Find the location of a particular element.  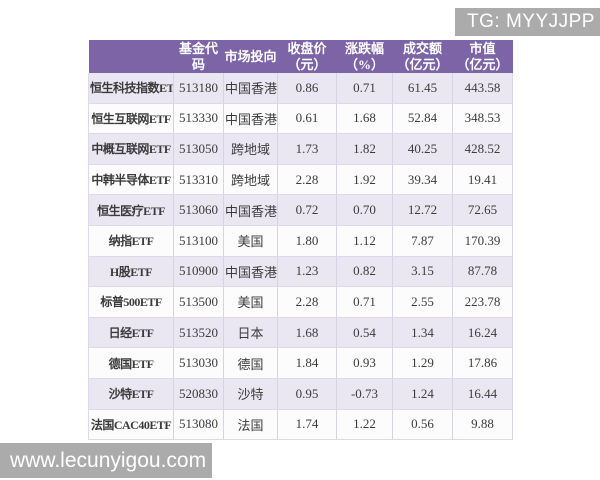

cell-change: 1.82 is located at coordinates (364, 149).